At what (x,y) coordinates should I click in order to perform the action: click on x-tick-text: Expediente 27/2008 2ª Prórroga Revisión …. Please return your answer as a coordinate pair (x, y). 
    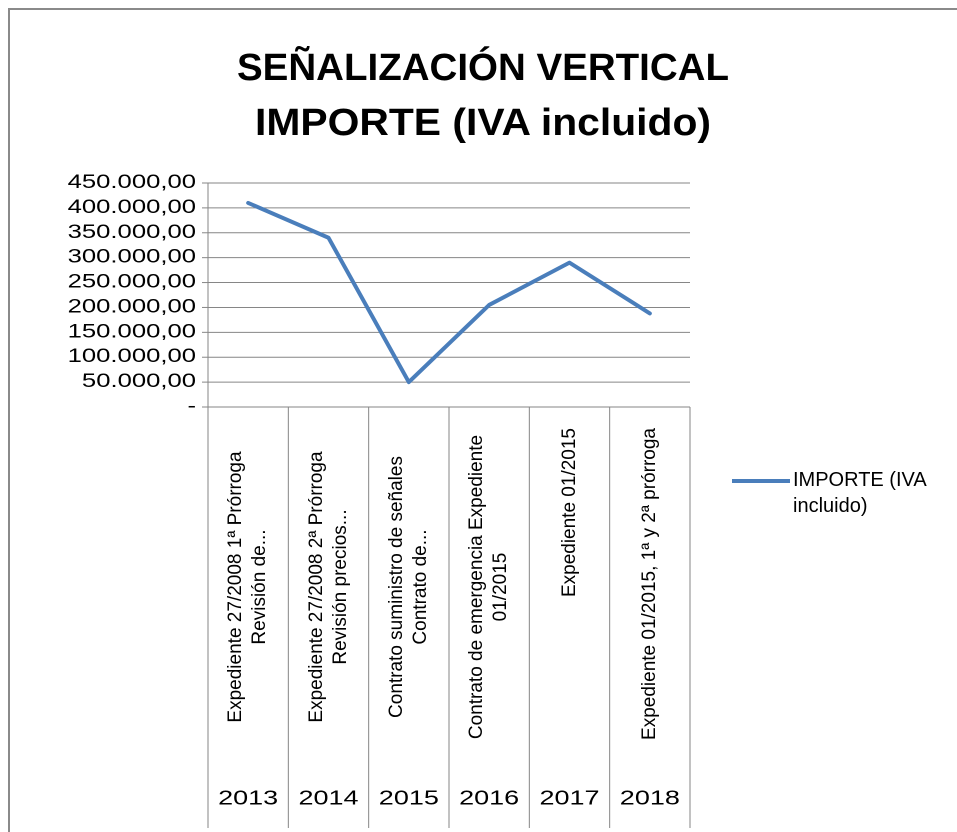
    Looking at the image, I should click on (328, 587).